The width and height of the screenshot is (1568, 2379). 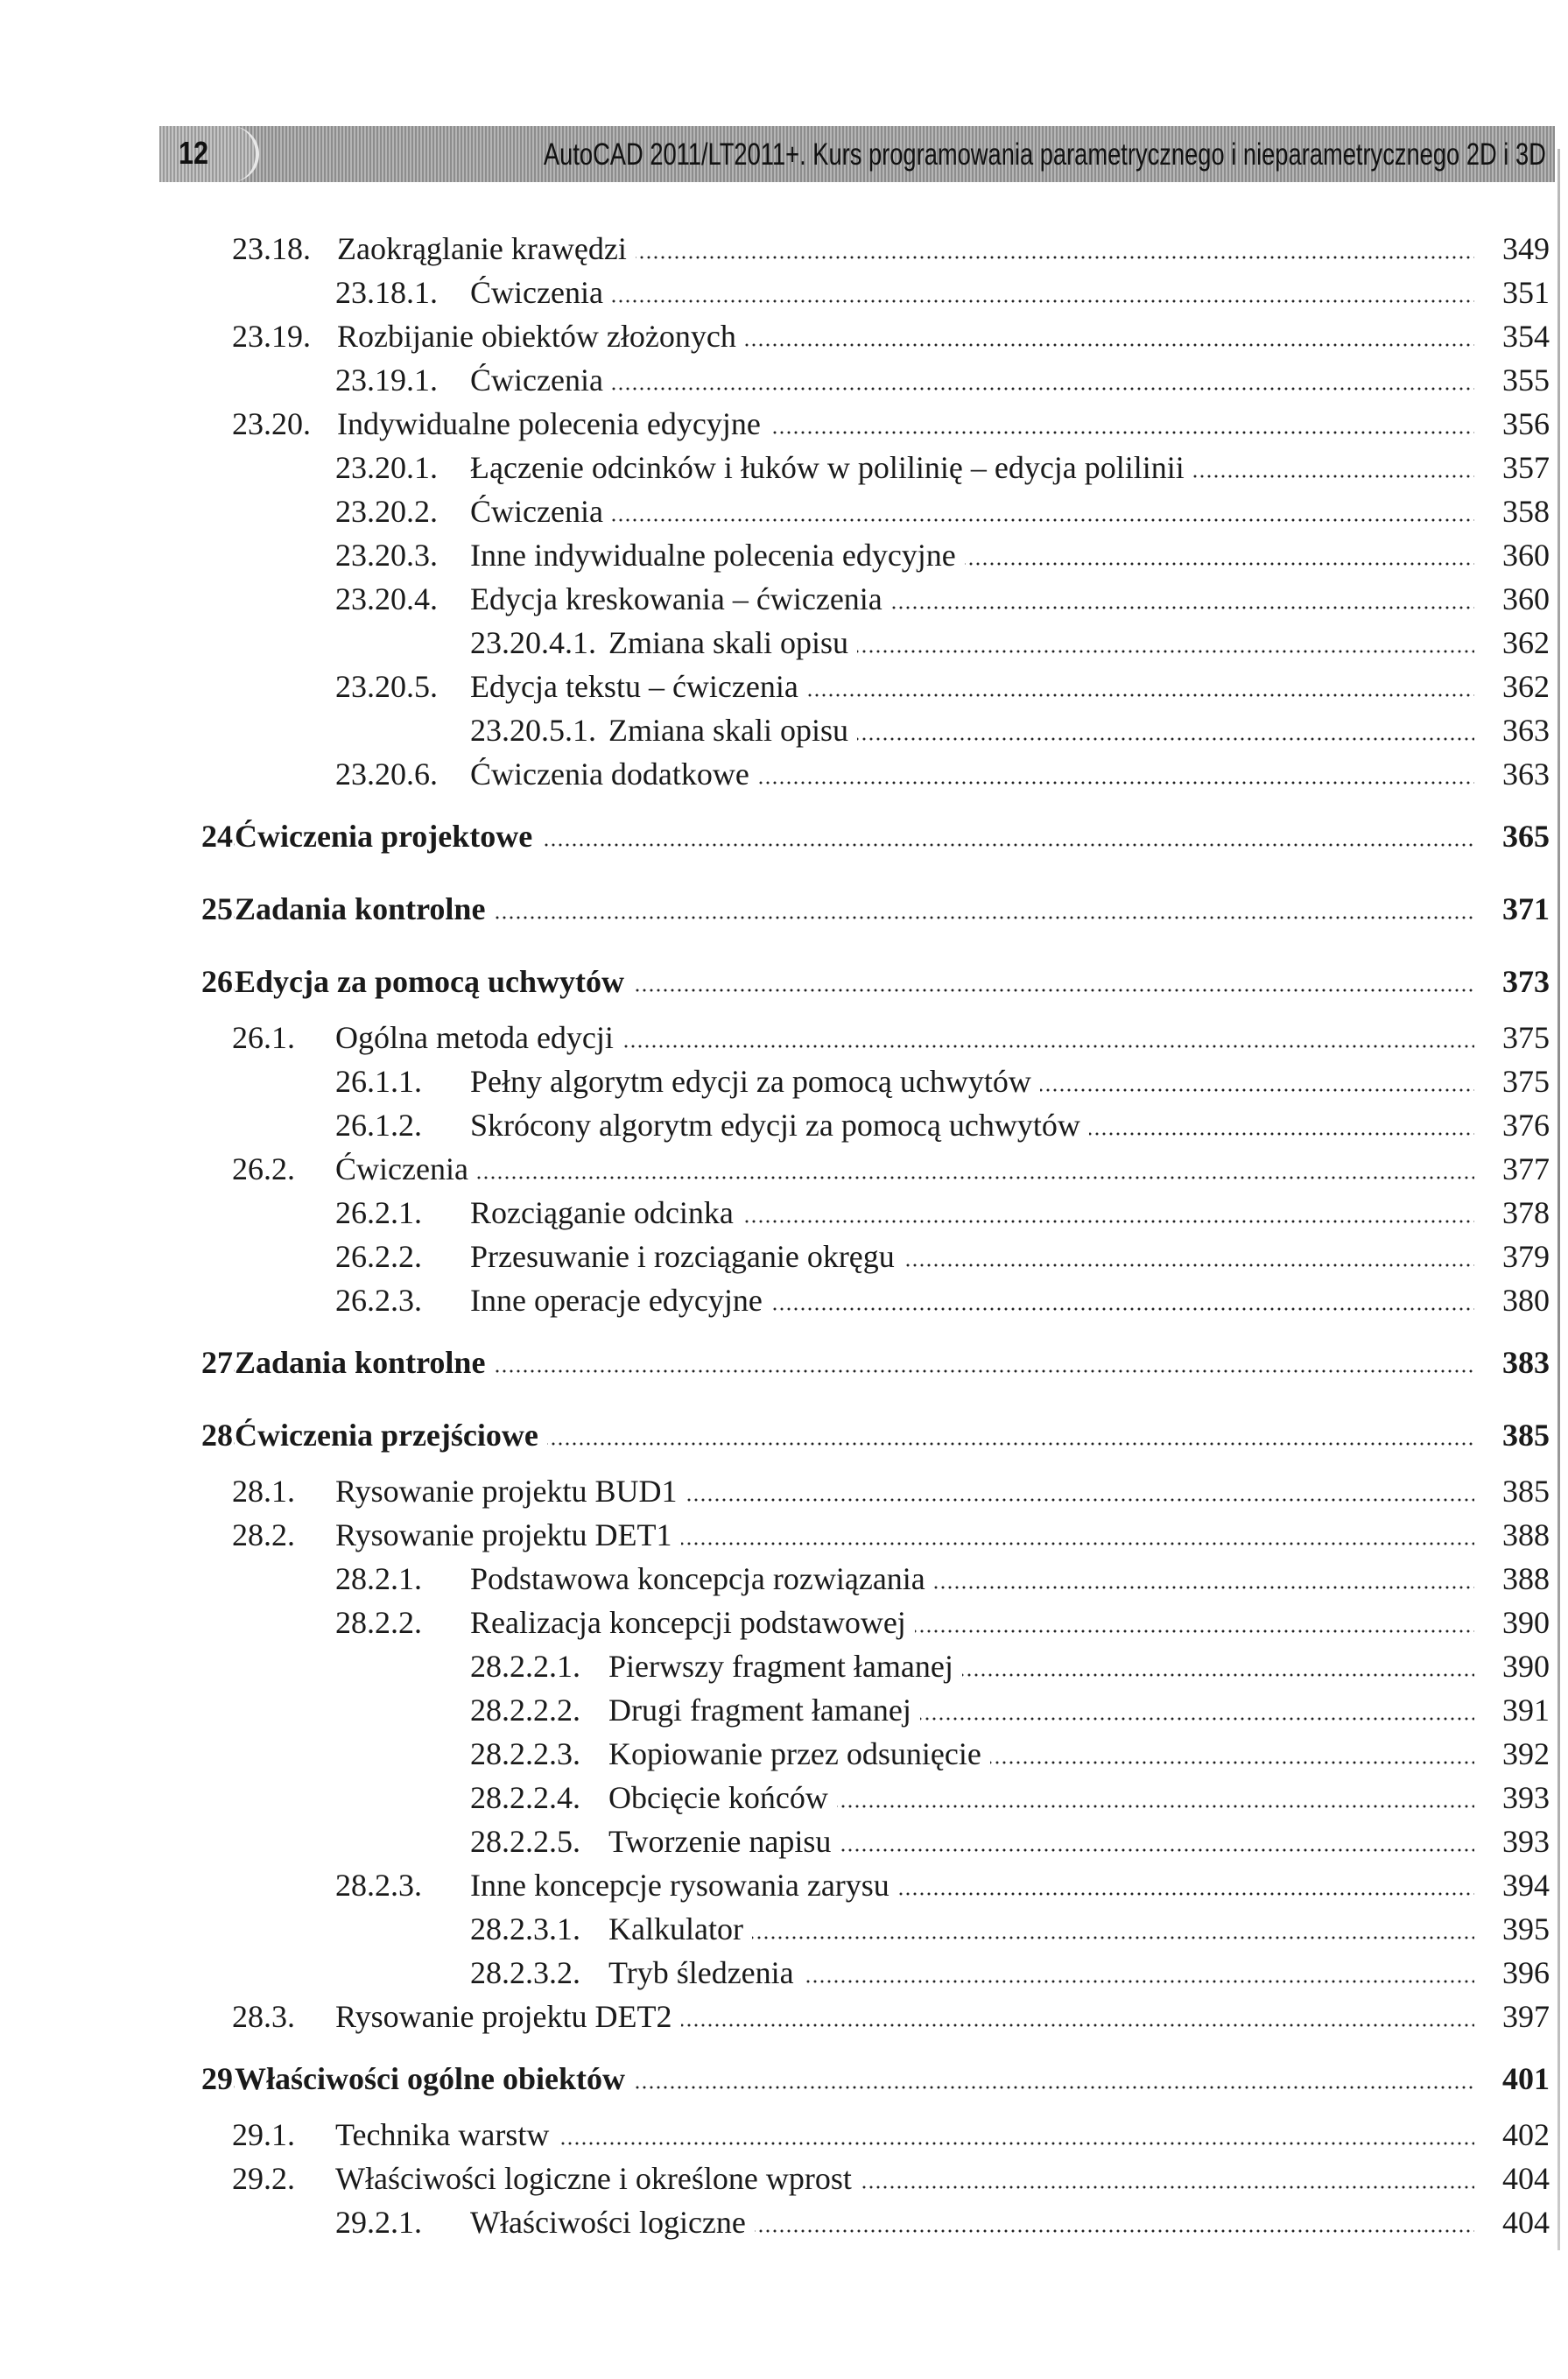 I want to click on entry-page: 394, so click(x=1526, y=1885).